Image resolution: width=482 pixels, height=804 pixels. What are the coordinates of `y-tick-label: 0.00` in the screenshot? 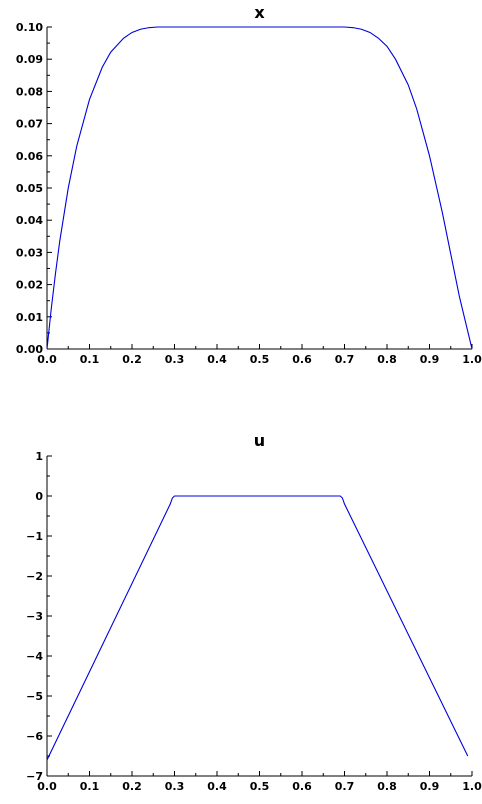 It's located at (29, 349).